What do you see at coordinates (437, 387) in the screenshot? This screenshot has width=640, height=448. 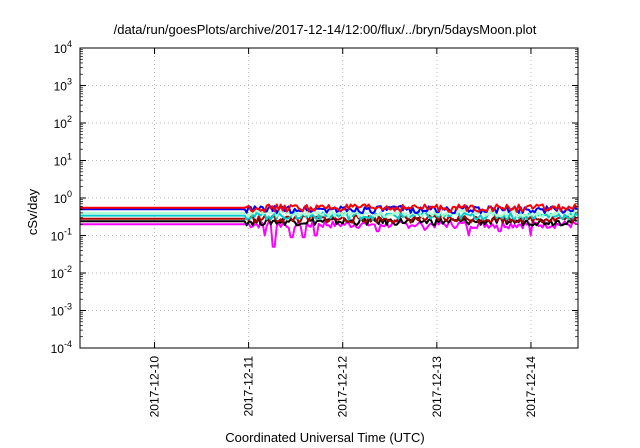 I see `x-tick-label: 2017-12-13` at bounding box center [437, 387].